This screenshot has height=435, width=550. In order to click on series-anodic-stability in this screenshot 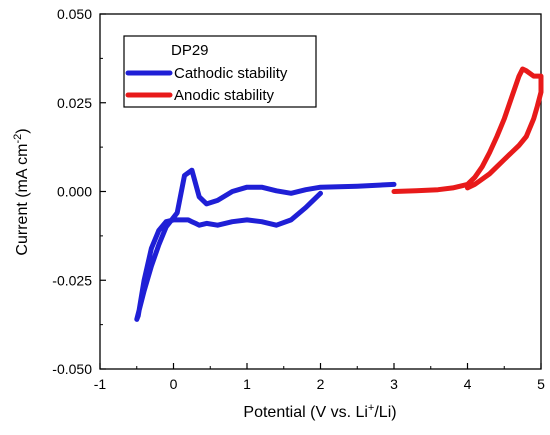, I will do `click(467, 130)`.